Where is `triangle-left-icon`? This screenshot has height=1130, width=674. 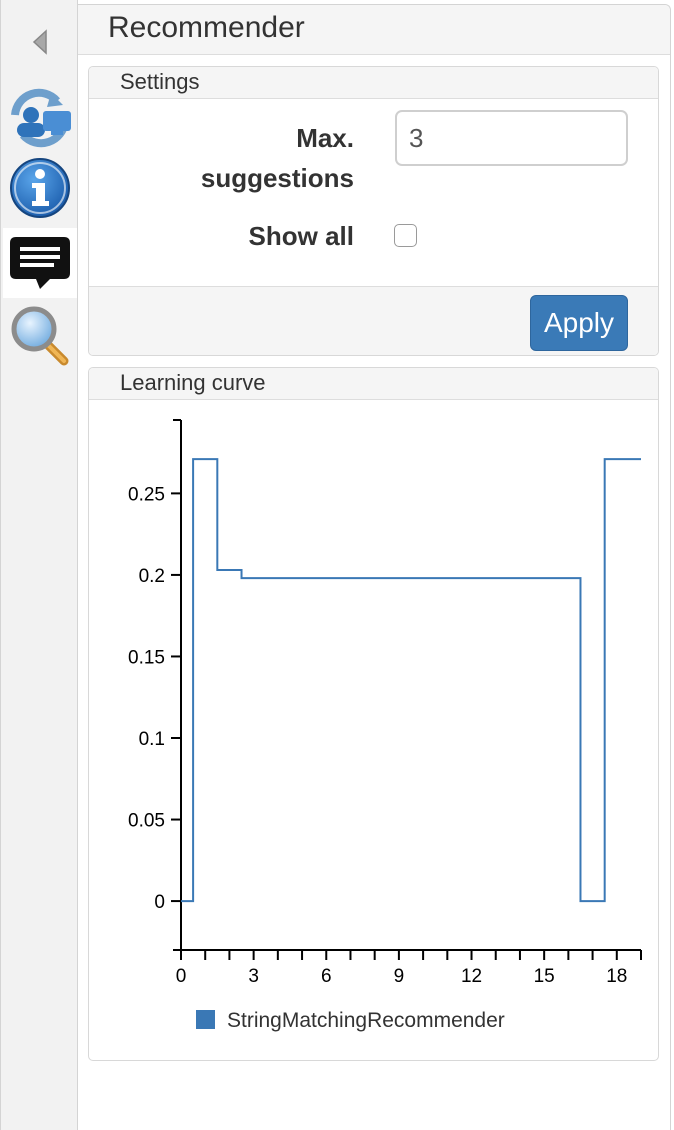
triangle-left-icon is located at coordinates (39, 42).